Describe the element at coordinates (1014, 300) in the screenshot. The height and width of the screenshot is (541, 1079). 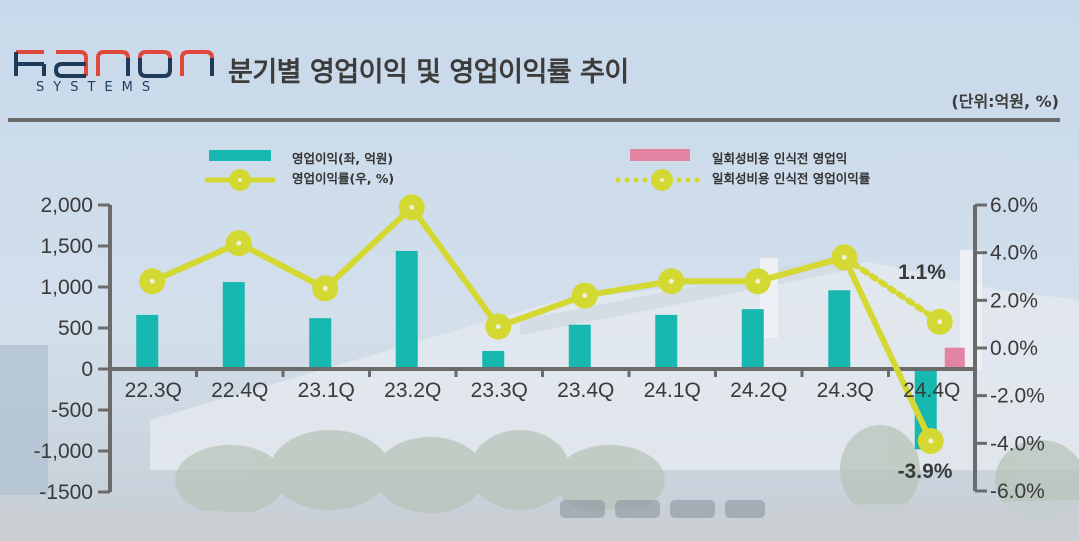
I see `right-axis-tick-label: 2.0%` at that location.